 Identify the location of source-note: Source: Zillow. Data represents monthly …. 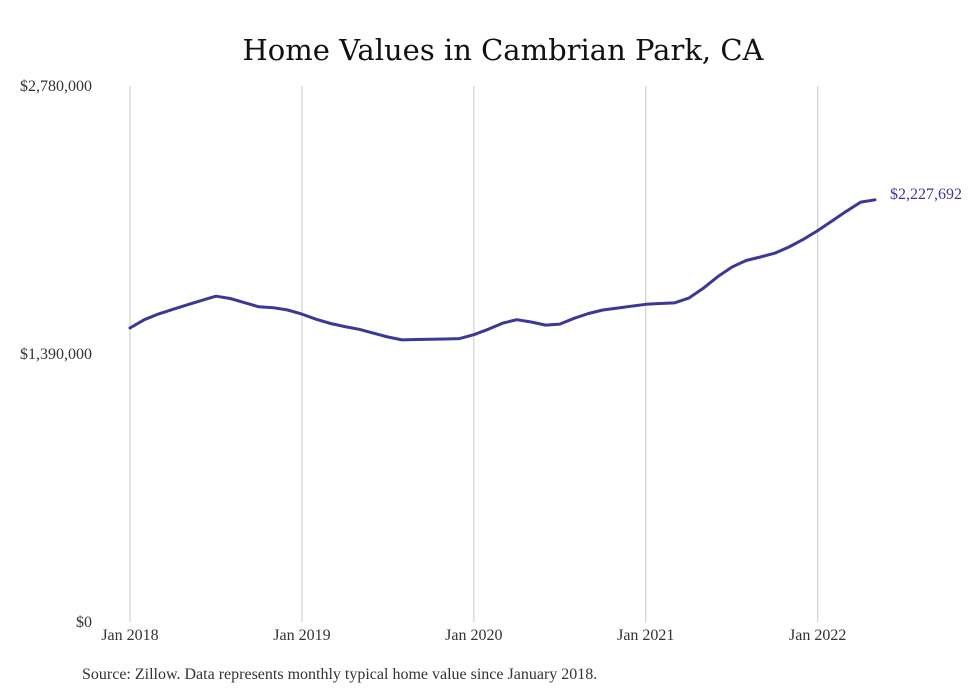
(340, 674).